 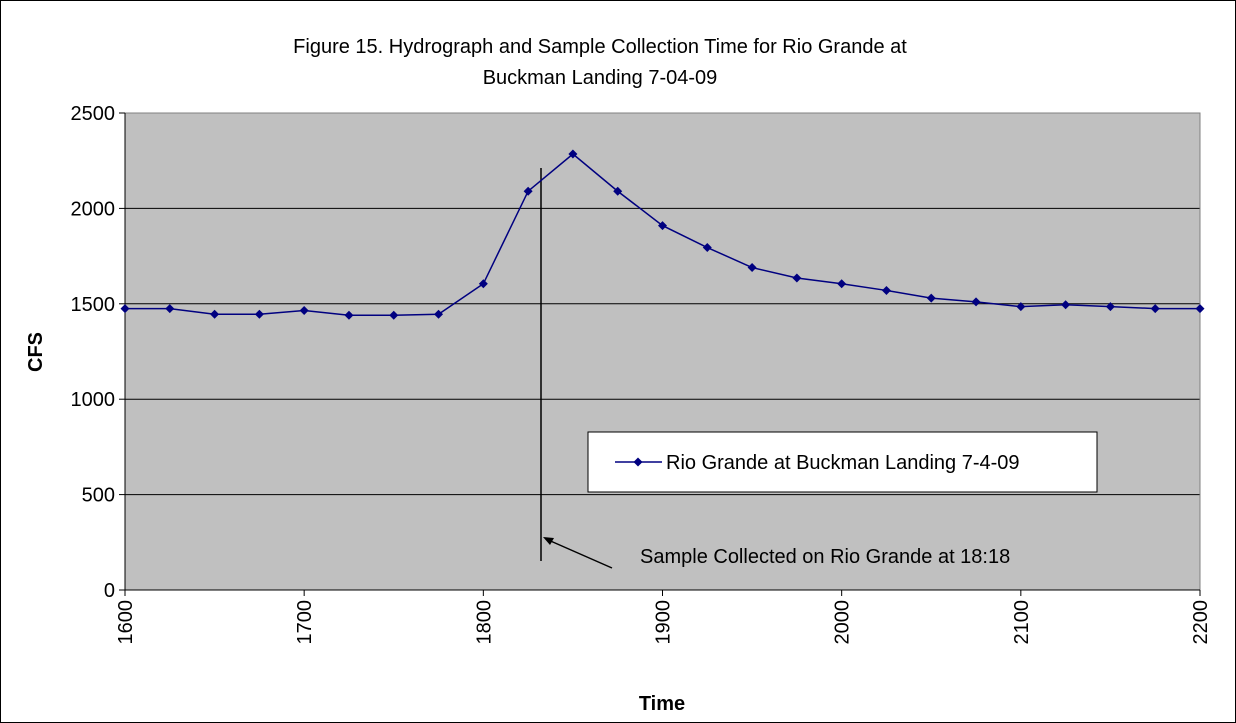 I want to click on x-tick-label: 1600, so click(x=126, y=622).